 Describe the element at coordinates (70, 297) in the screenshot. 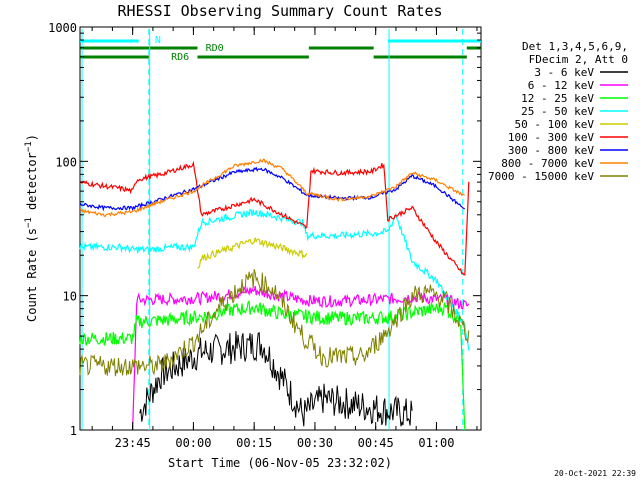

I see `y-tick-label-1: 10` at that location.